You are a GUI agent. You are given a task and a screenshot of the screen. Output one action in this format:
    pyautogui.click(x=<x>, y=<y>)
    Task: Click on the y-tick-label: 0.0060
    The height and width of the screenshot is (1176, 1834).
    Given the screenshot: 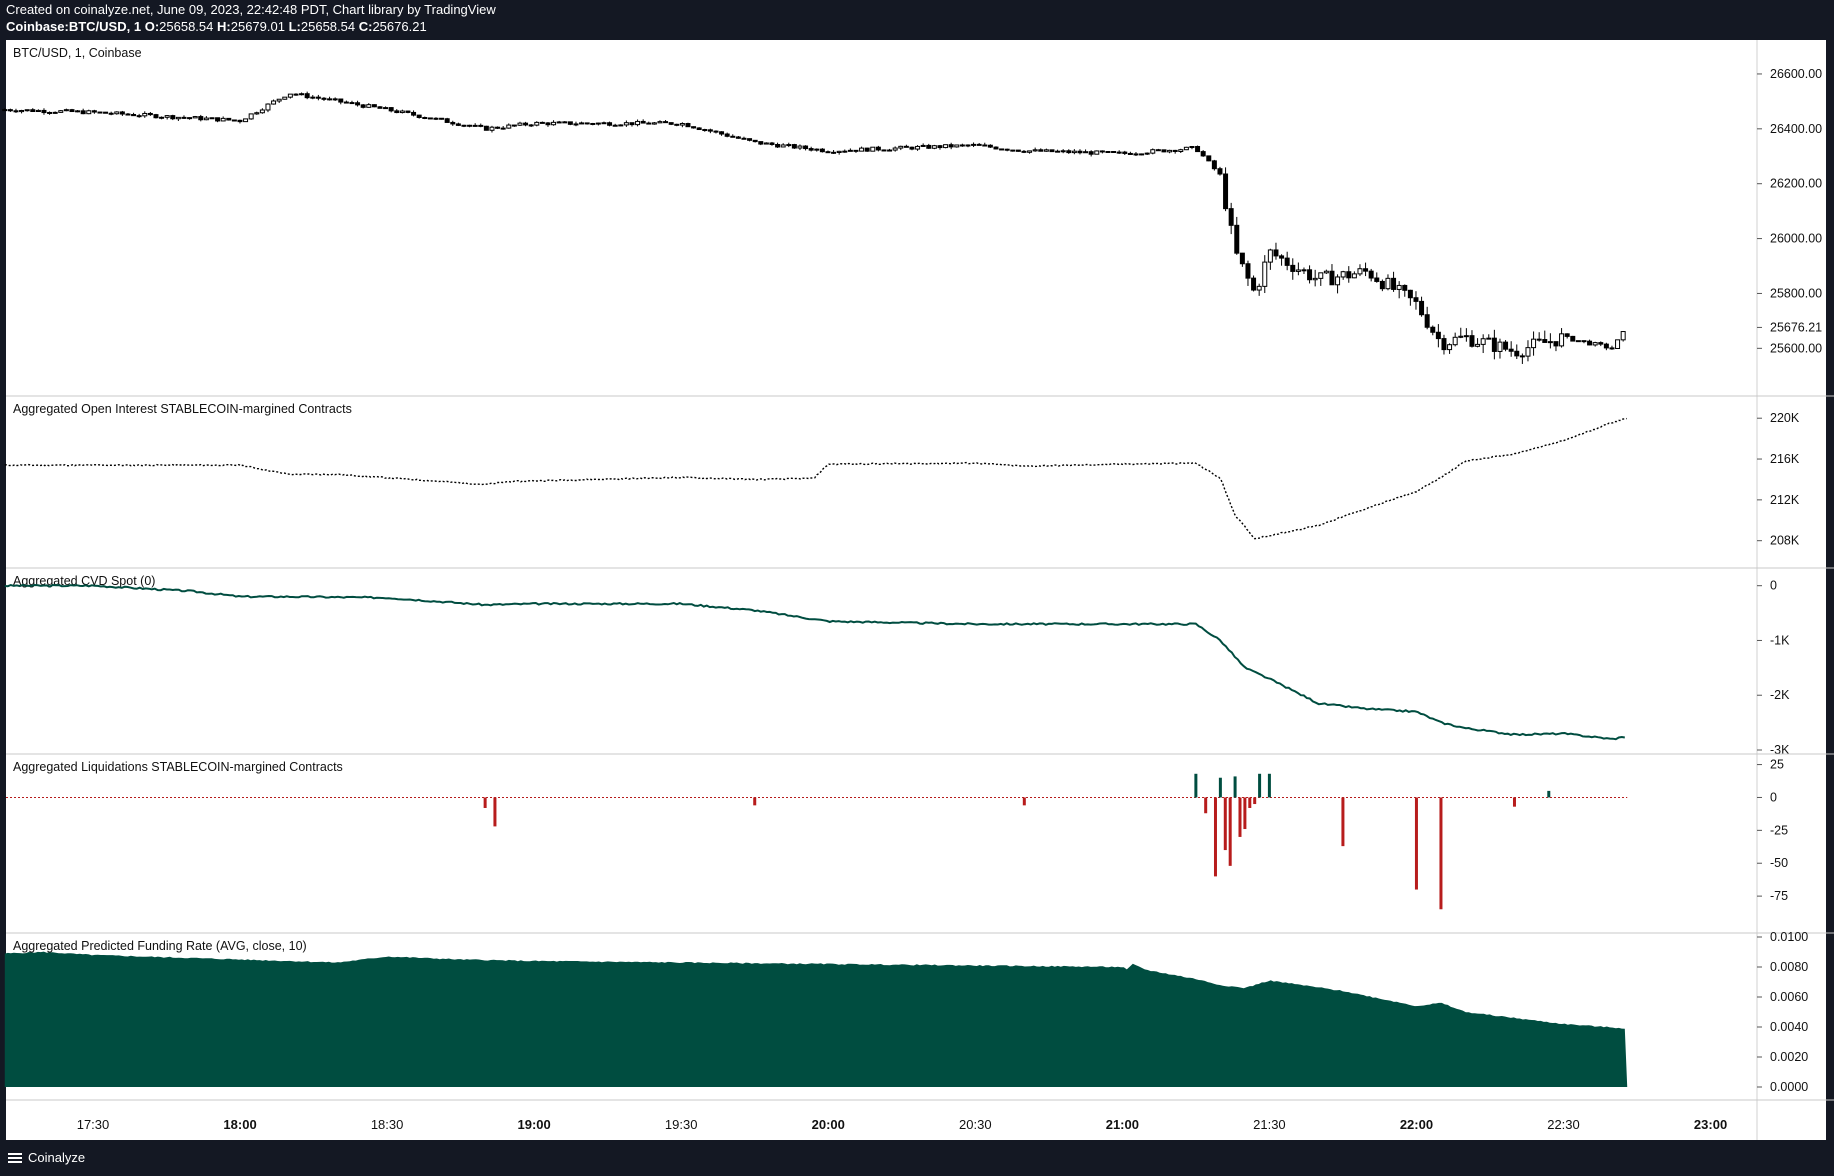 What is the action you would take?
    pyautogui.click(x=1789, y=997)
    